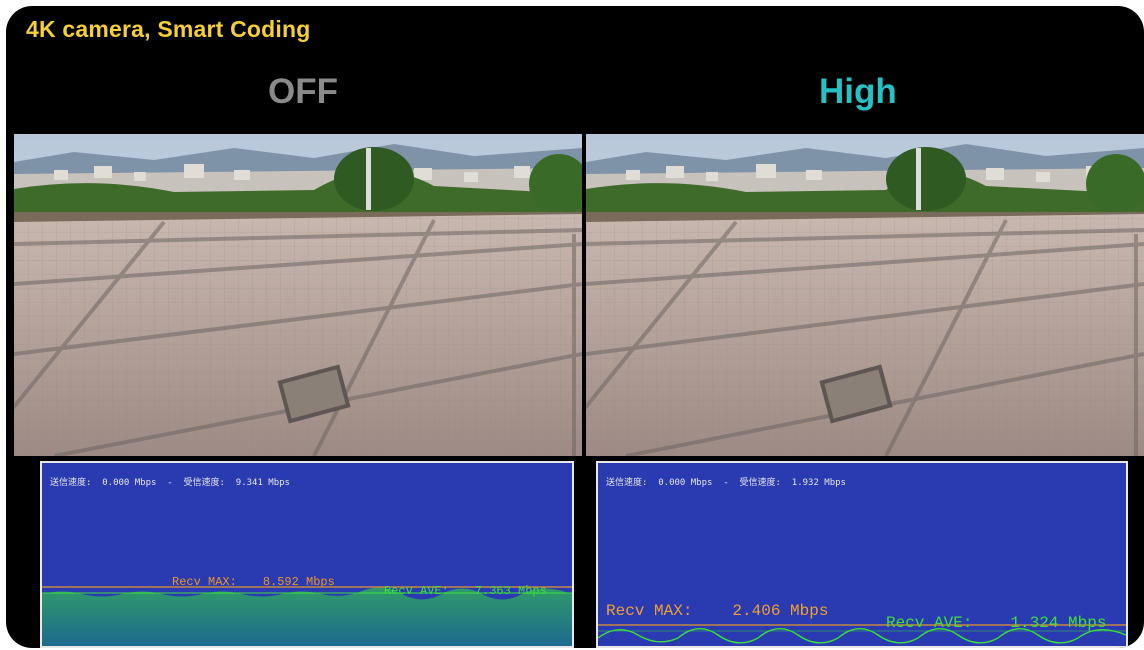 The width and height of the screenshot is (1144, 650). Describe the element at coordinates (298, 582) in the screenshot. I see `recv-max-value: 8.592 Mbps` at that location.